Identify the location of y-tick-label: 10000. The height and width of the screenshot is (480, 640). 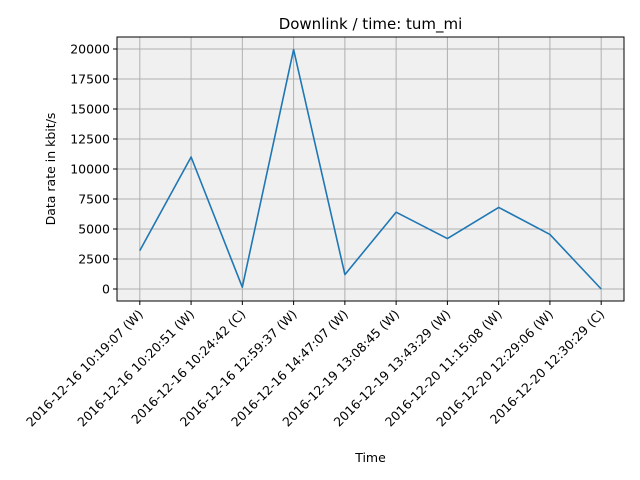
(90, 169).